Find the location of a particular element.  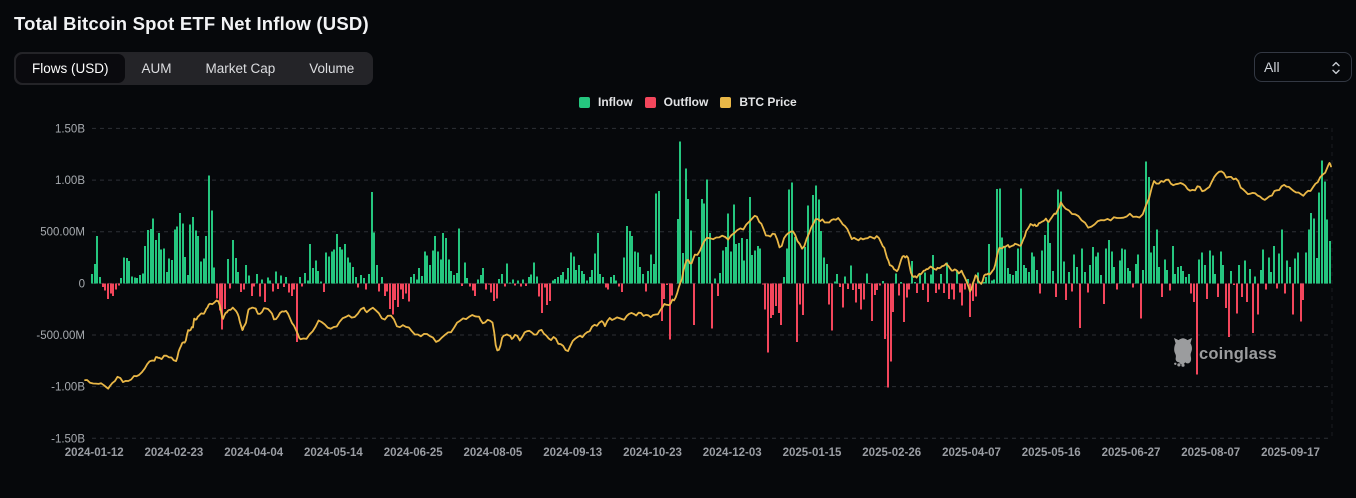

svg-text: -1.00B is located at coordinates (68, 388).